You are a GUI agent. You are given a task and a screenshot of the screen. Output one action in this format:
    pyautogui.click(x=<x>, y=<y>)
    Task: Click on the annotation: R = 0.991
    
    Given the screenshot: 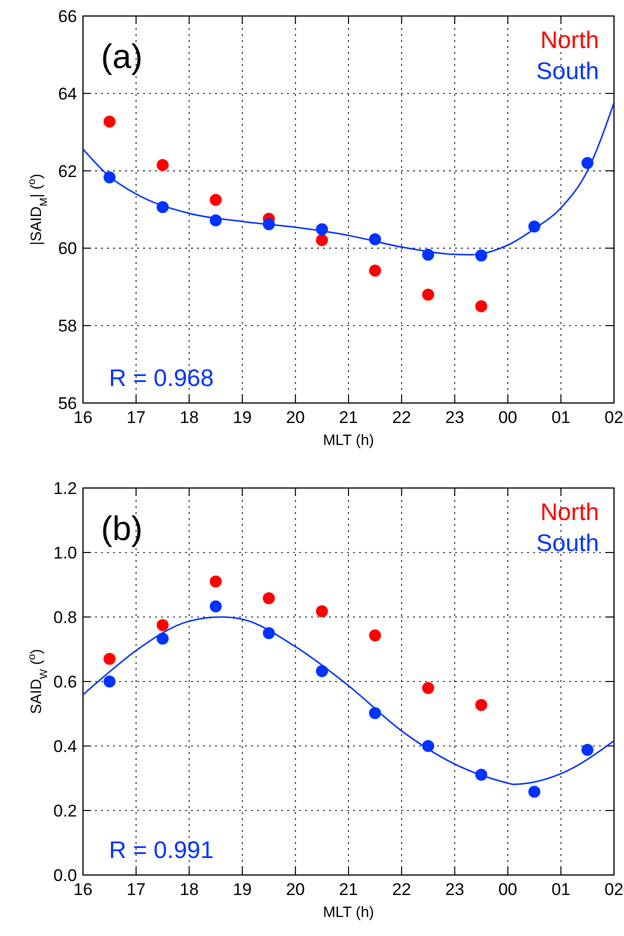 What is the action you would take?
    pyautogui.click(x=161, y=850)
    